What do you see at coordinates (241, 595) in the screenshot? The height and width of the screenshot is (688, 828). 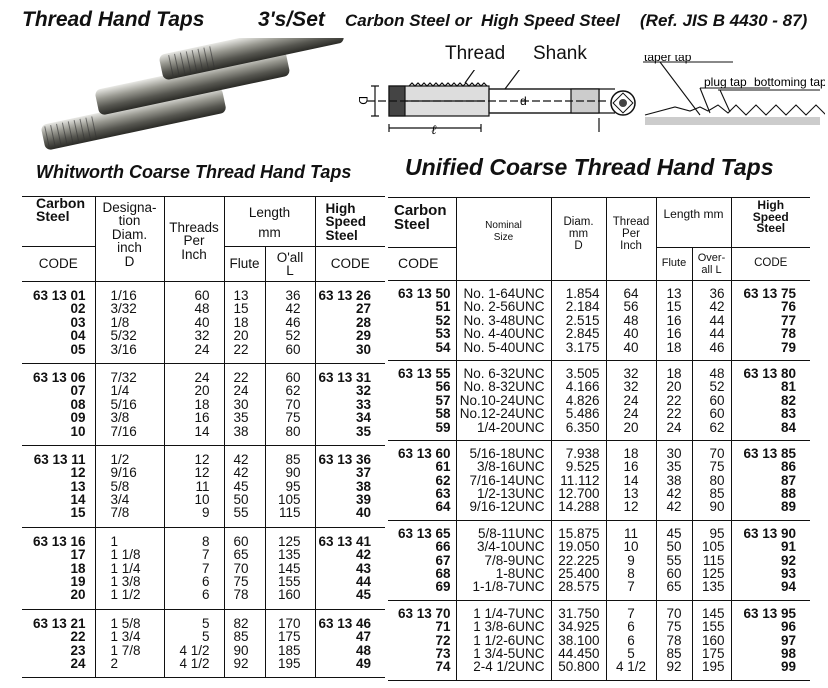 I see `flute-length: 78` at bounding box center [241, 595].